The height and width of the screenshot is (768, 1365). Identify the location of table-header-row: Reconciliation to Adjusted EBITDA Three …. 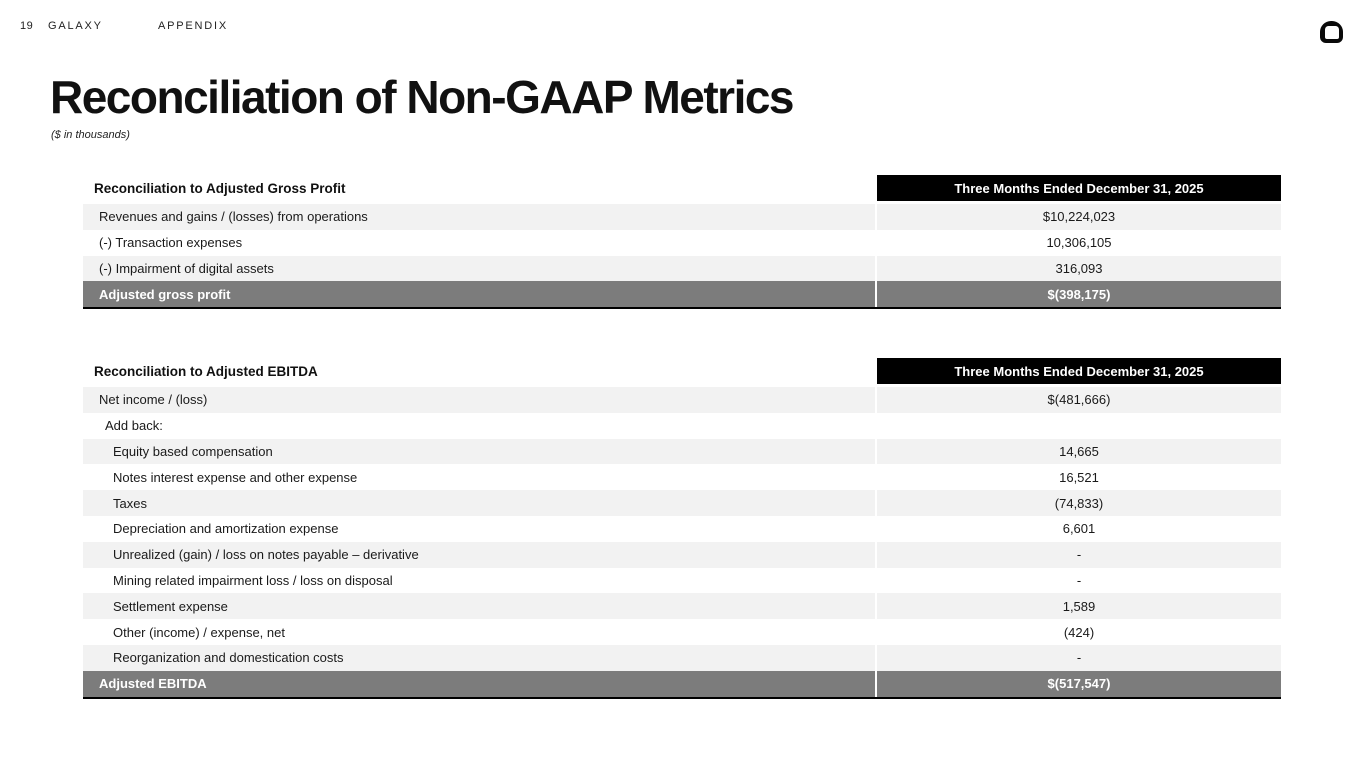
(682, 371).